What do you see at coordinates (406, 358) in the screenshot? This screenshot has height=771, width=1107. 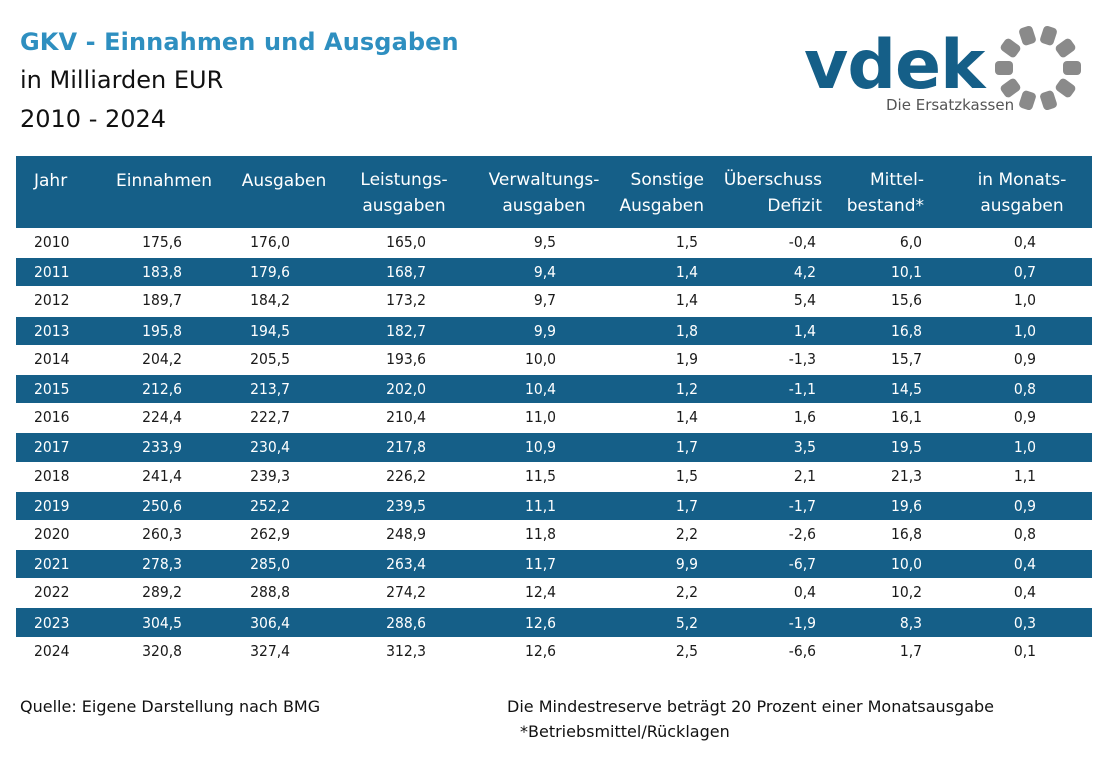 I see `value-cell: 193,6` at bounding box center [406, 358].